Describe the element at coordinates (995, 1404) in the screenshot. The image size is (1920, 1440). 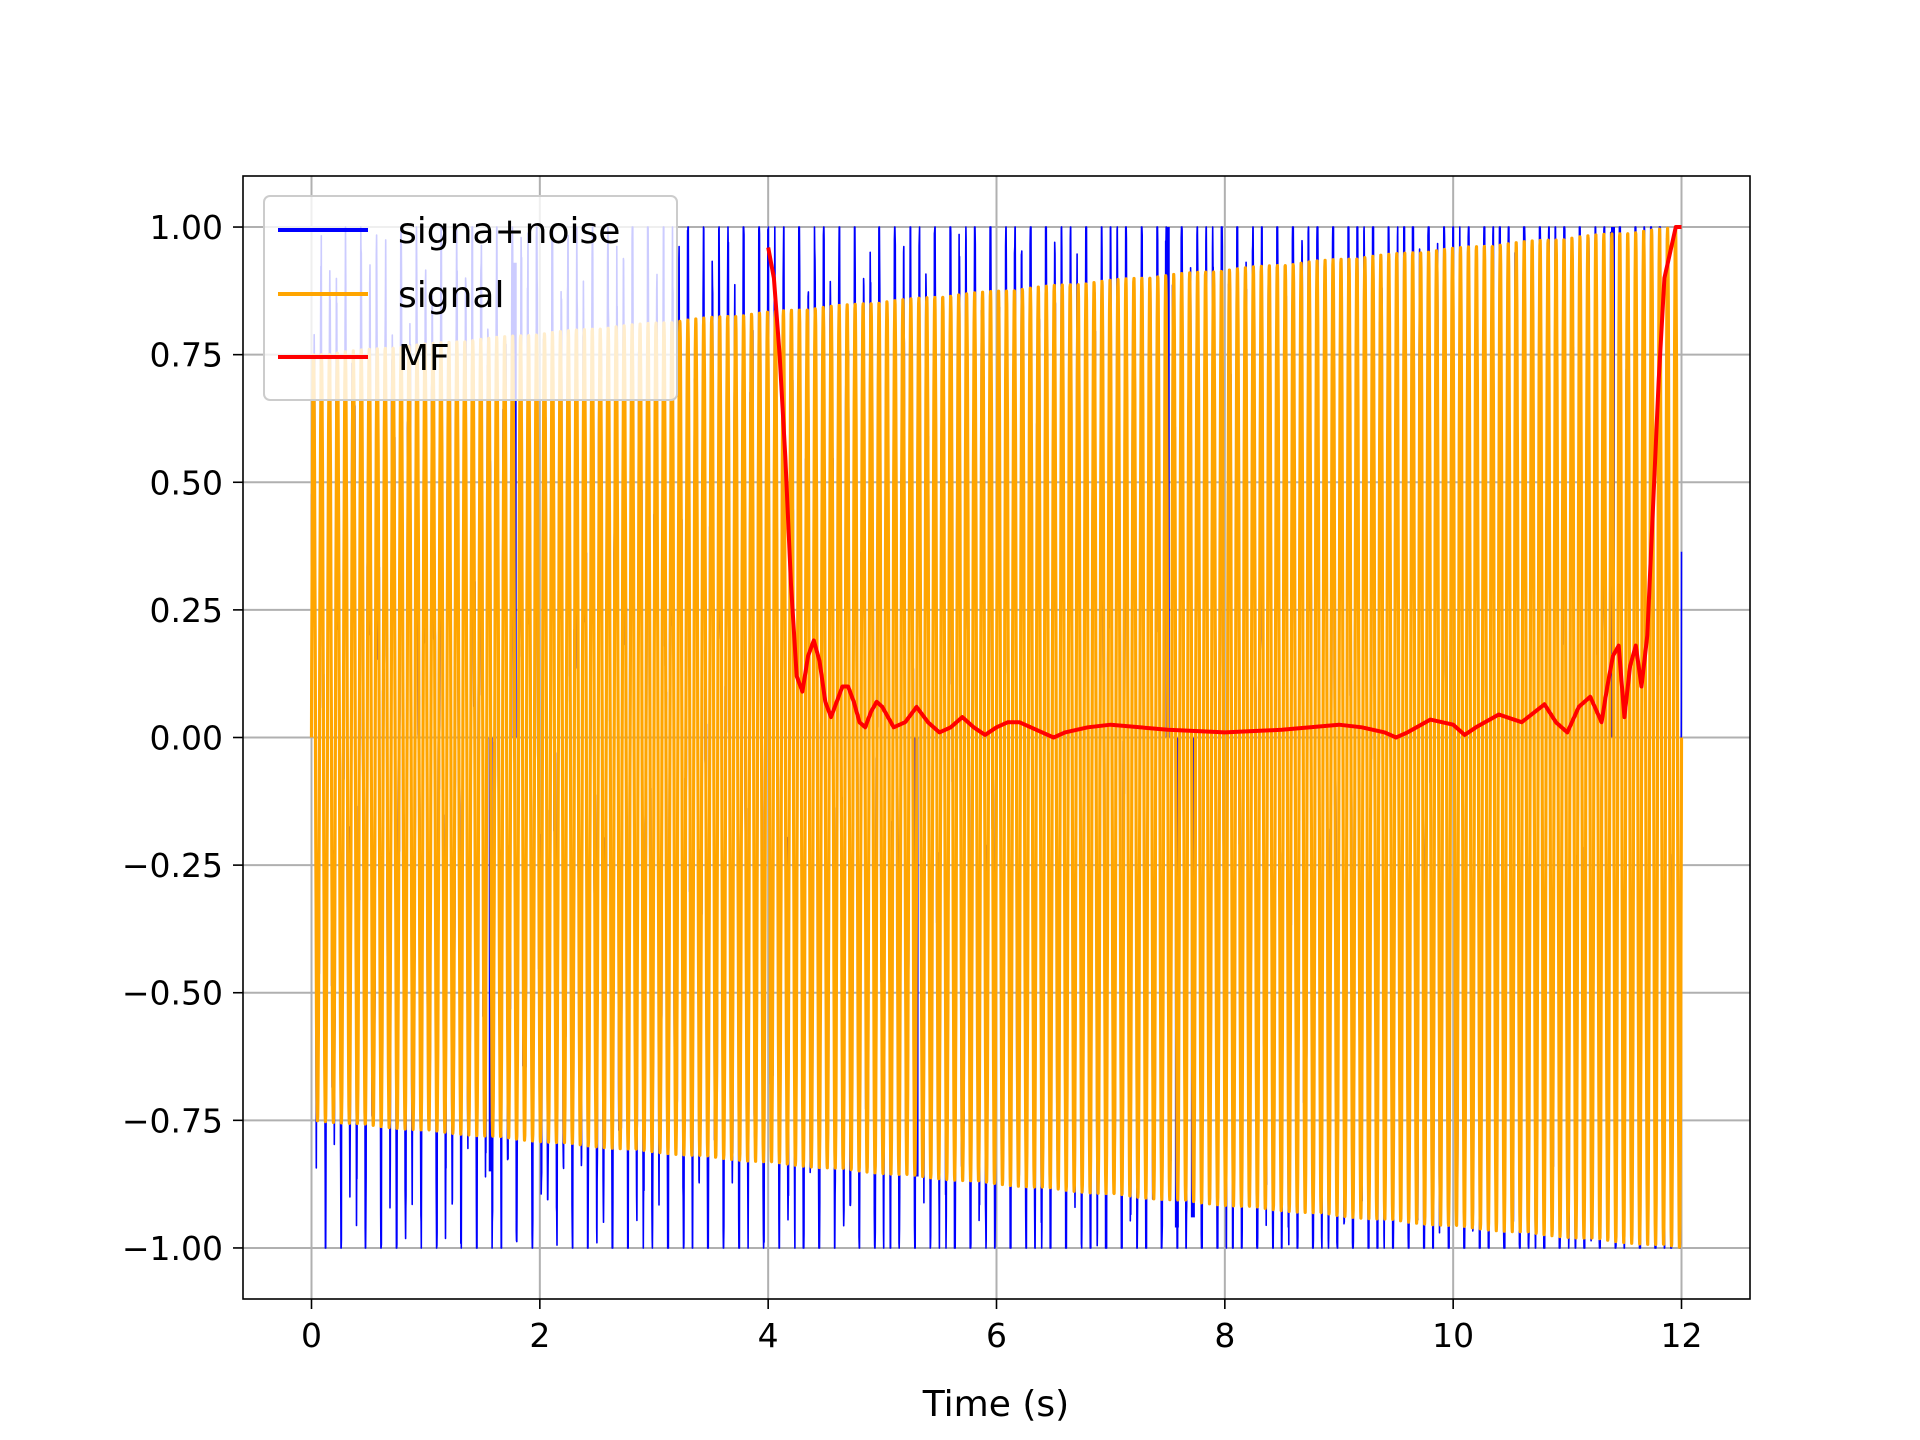
I see `x-axis-label: Time (s)` at that location.